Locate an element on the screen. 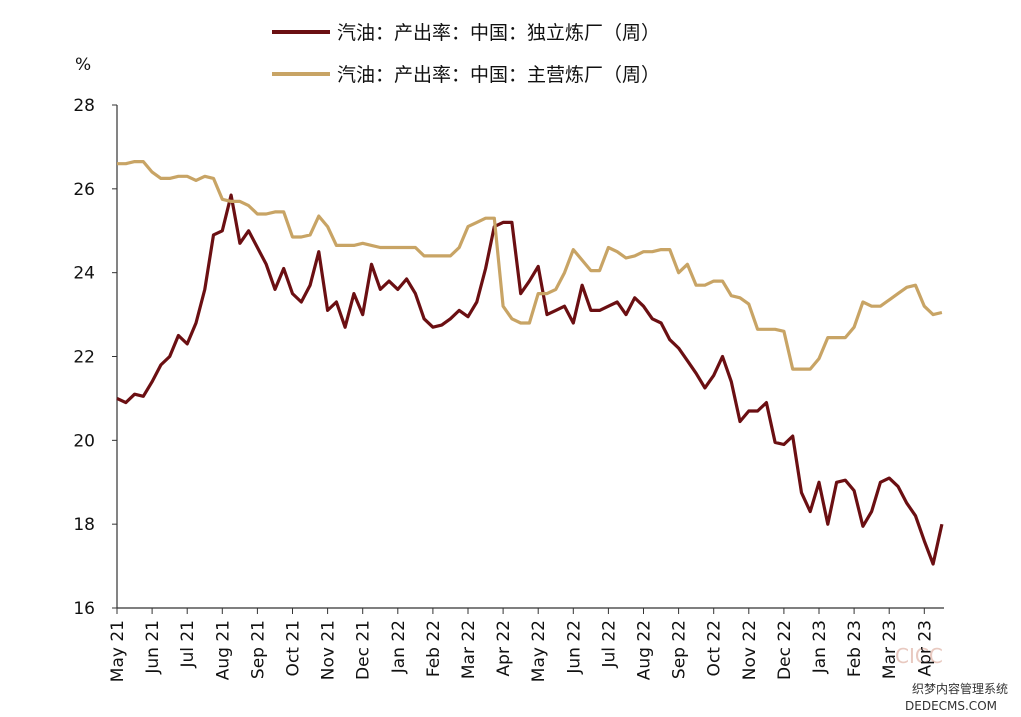  y-tick-label: 18 is located at coordinates (84, 525).